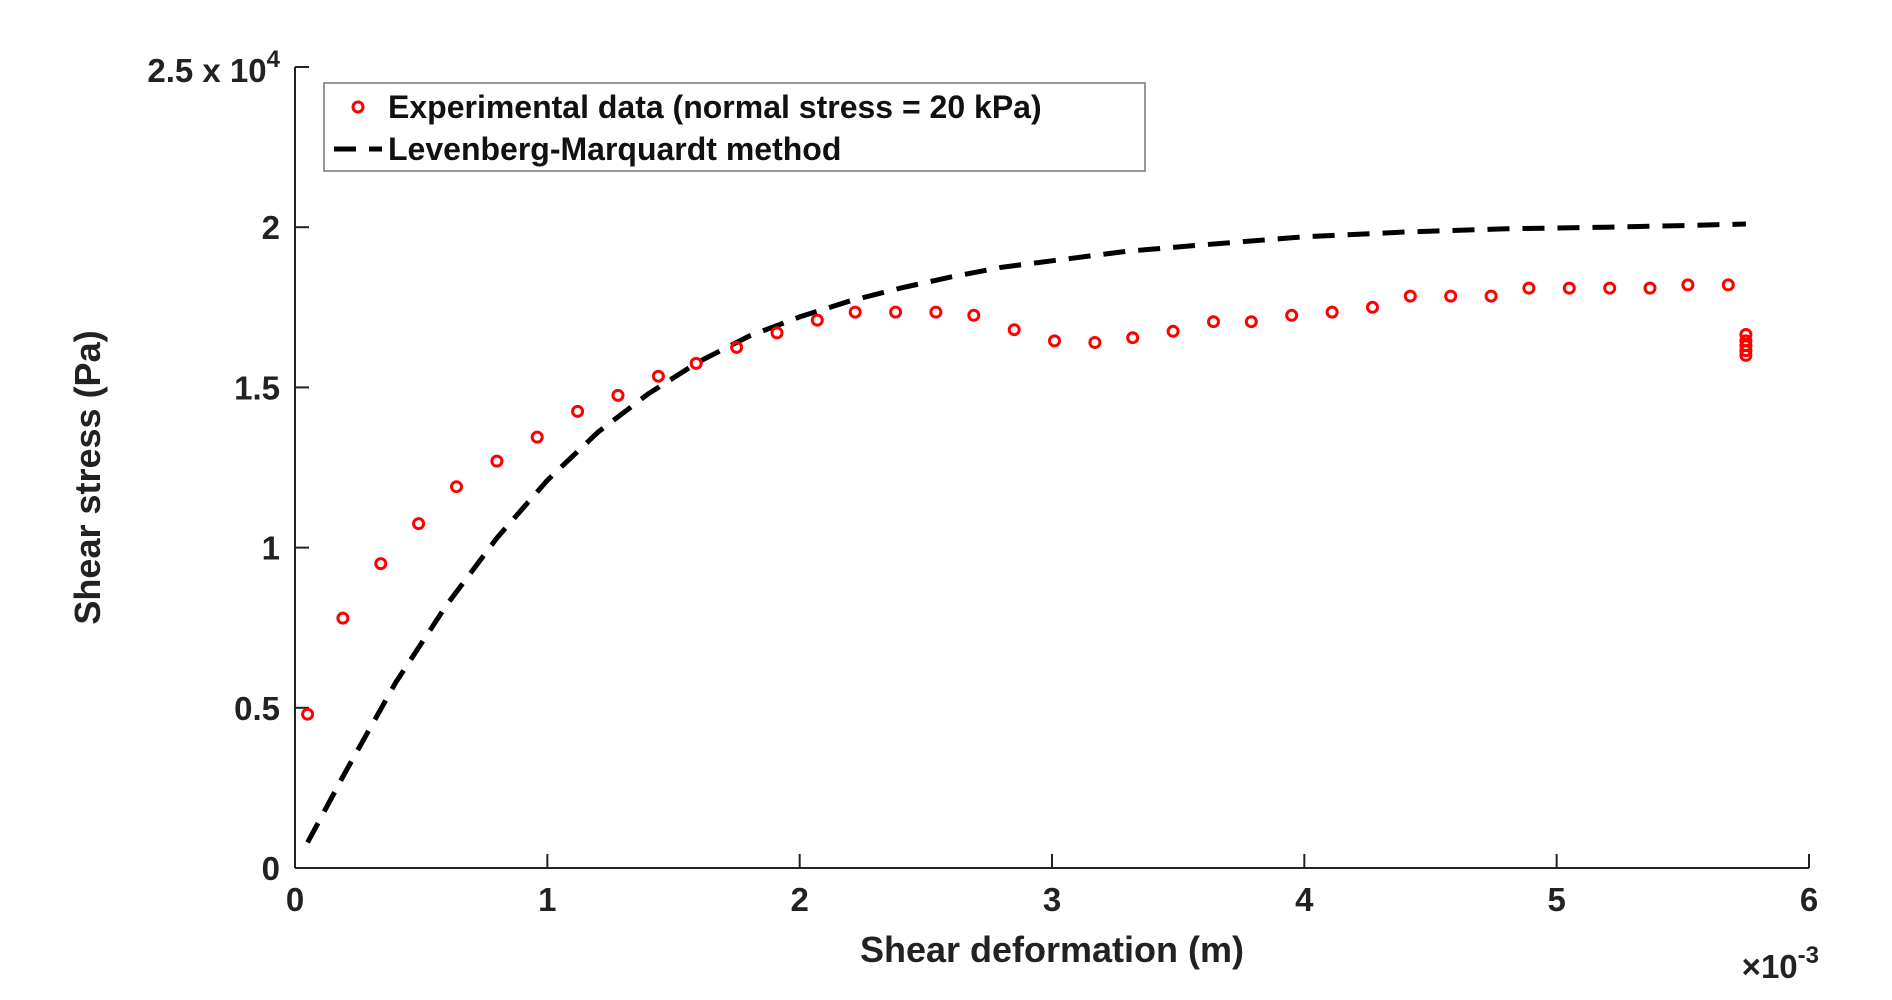  Describe the element at coordinates (271, 868) in the screenshot. I see `y-tick-label: 0` at that location.